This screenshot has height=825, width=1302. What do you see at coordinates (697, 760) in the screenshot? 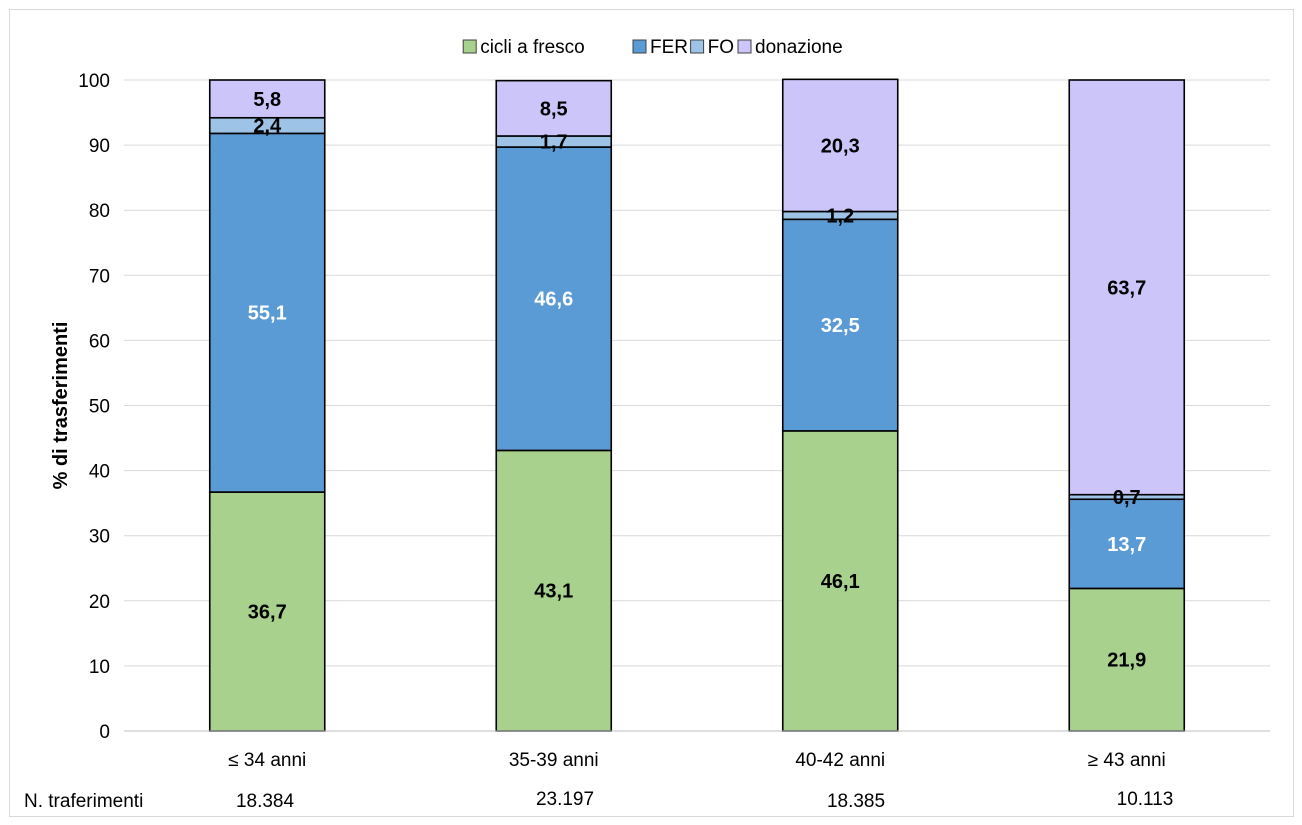
I see `x-axis-ticks: ≤ 34 anni 35-39 anni 40-42 anni ≥ 43 anni` at bounding box center [697, 760].